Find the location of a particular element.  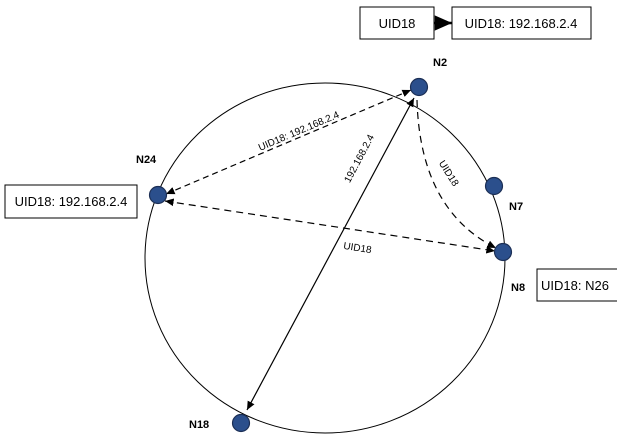

node-n8 is located at coordinates (503, 252).